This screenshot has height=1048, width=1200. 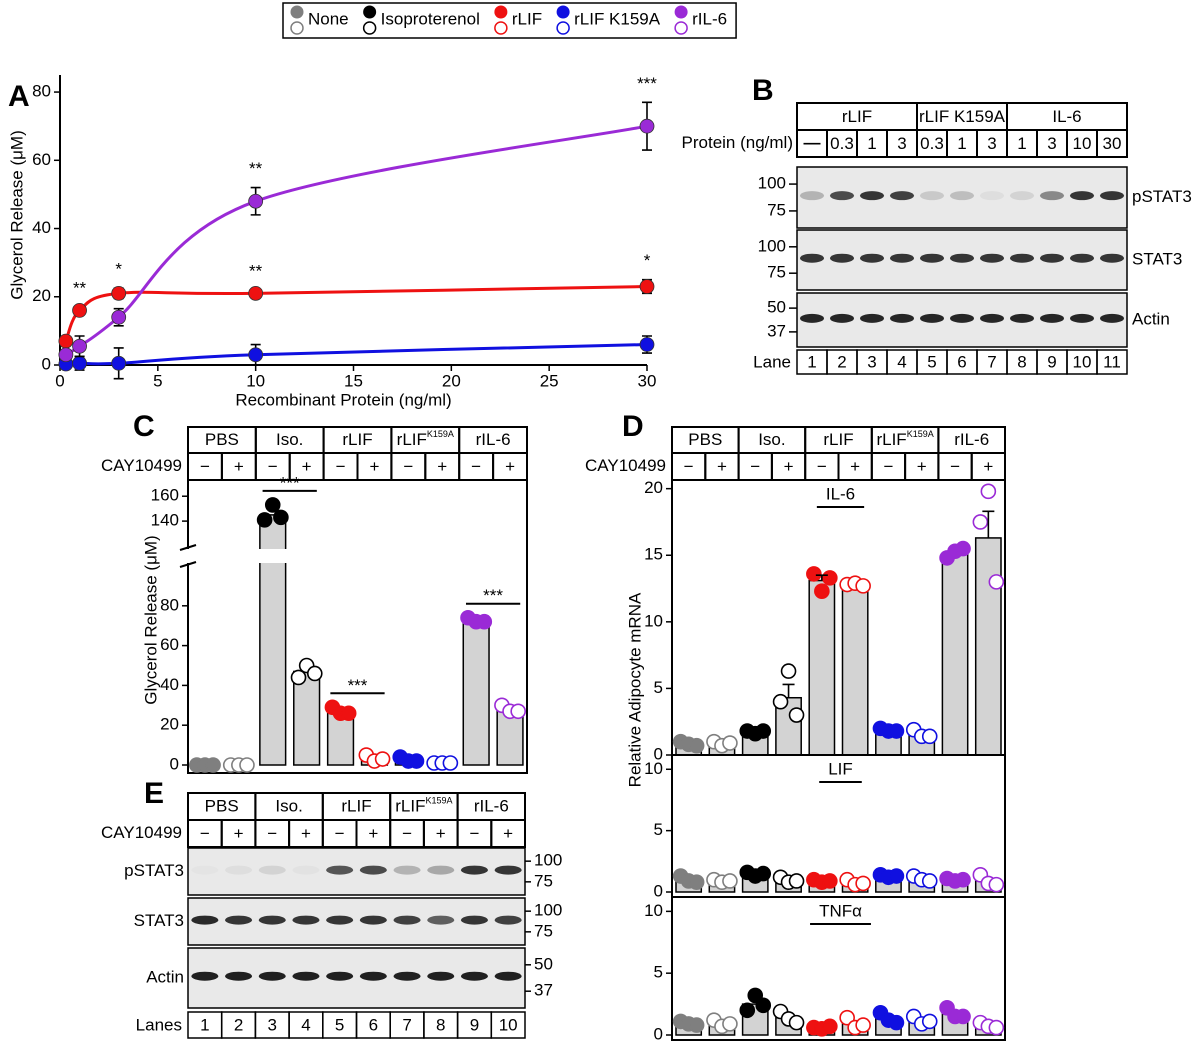 I want to click on legend-marker-open, so click(x=681, y=28).